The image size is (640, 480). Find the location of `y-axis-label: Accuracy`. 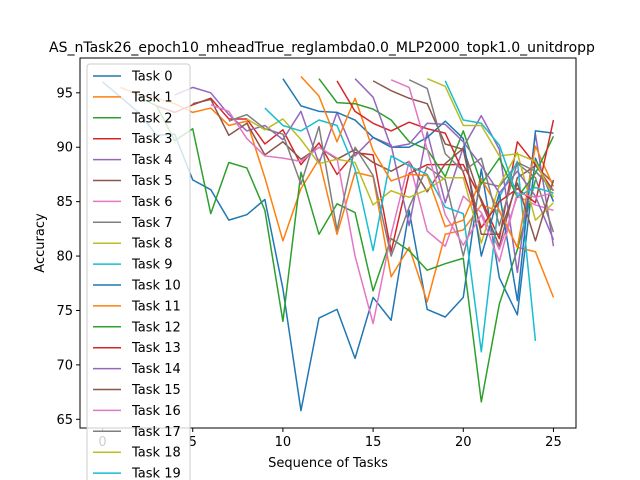

y-axis-label: Accuracy is located at coordinates (40, 243).